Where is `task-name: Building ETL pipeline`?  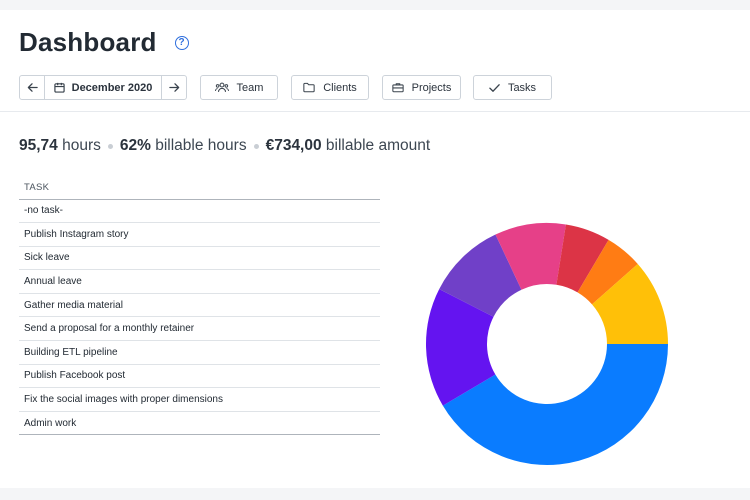
task-name: Building ETL pipeline is located at coordinates (199, 352).